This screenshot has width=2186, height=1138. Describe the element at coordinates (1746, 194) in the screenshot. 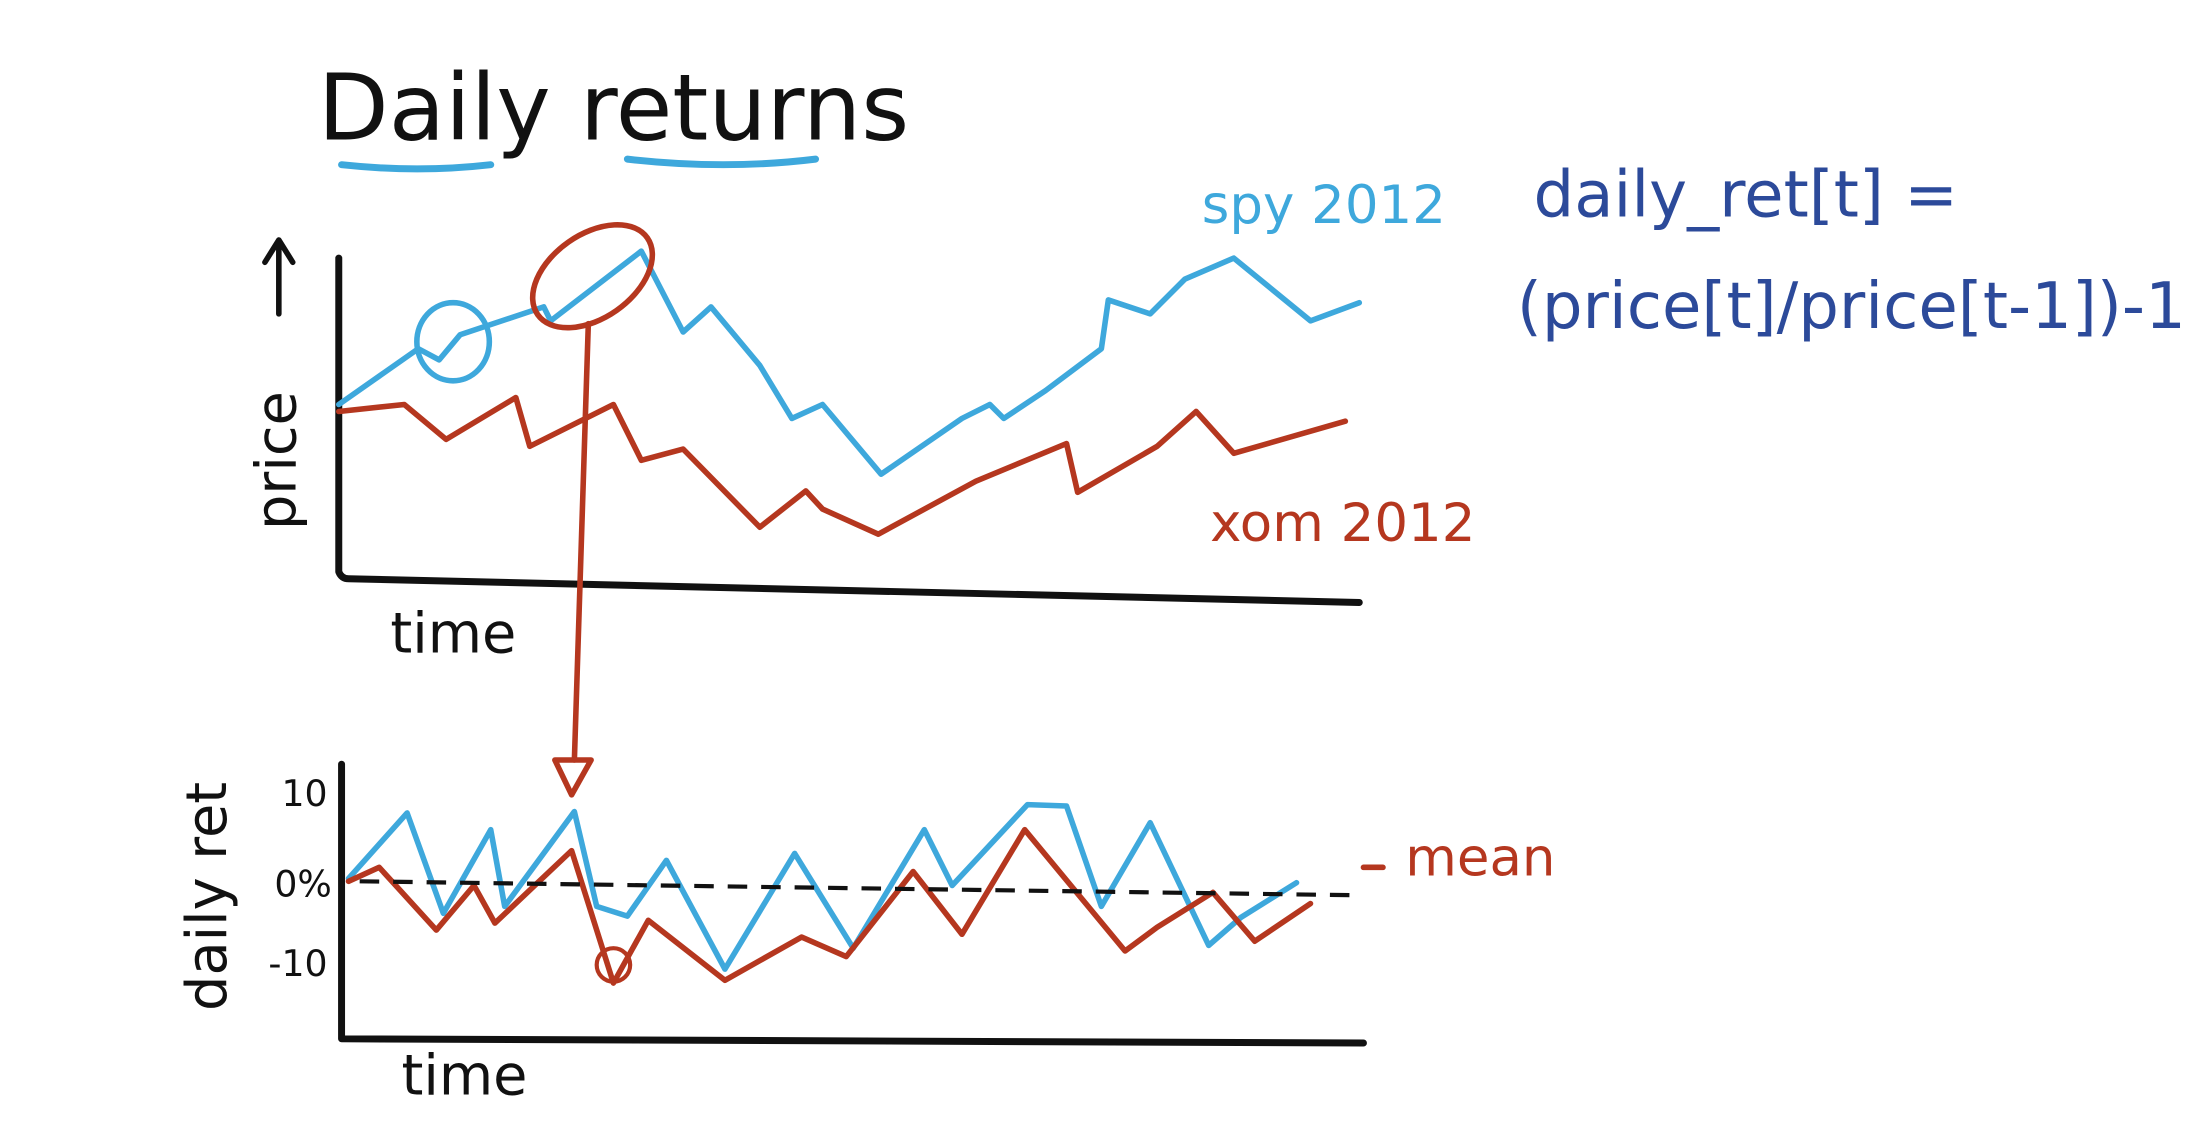

I see `formula-lhs: daily_ret[t] =` at that location.